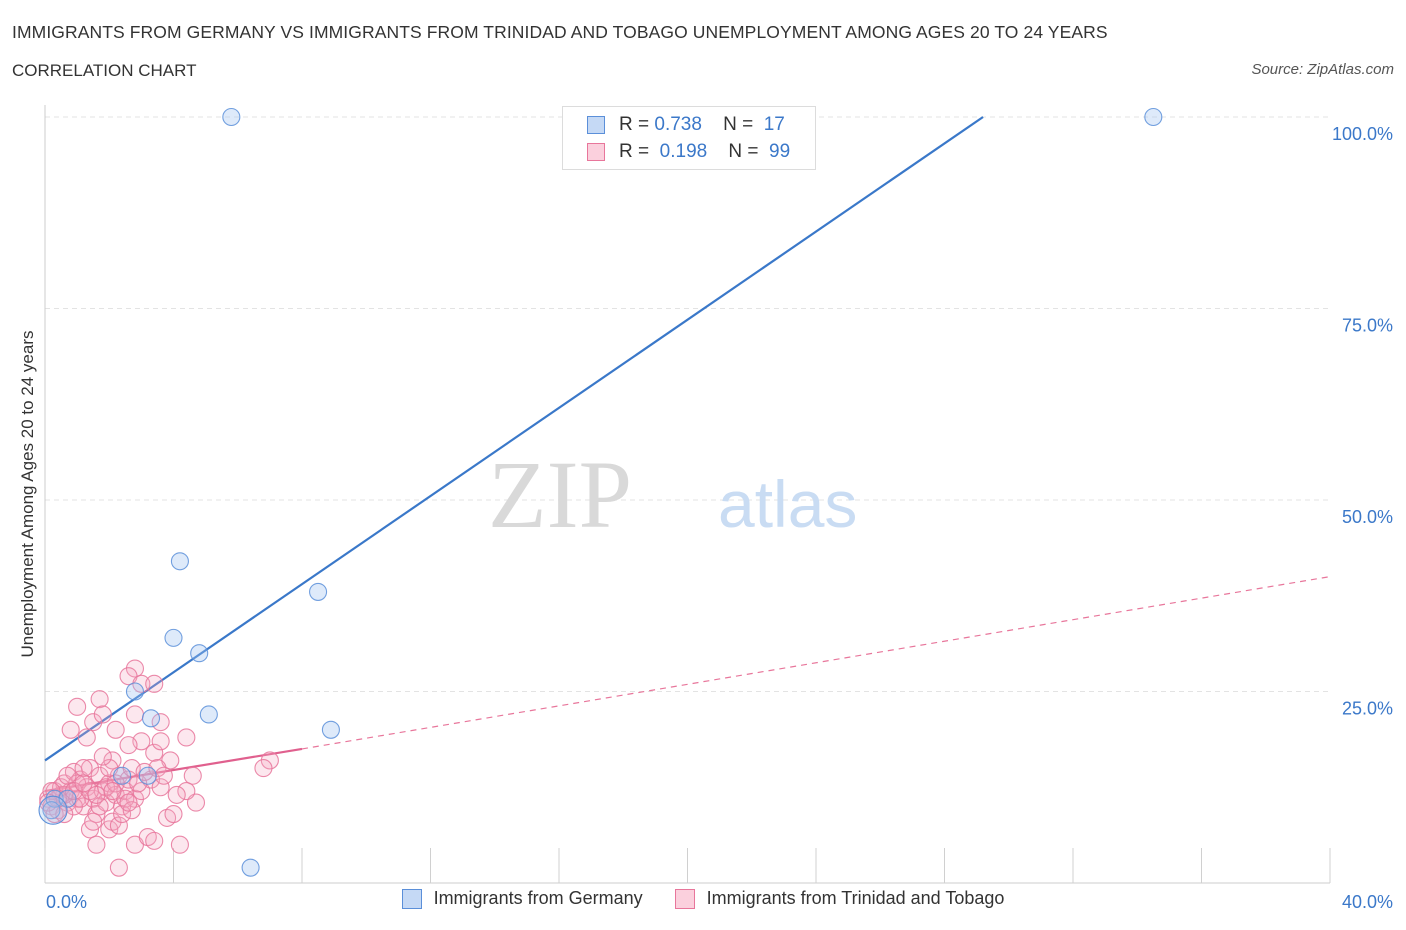  I want to click on watermark-zip: ZIP, so click(560, 494).